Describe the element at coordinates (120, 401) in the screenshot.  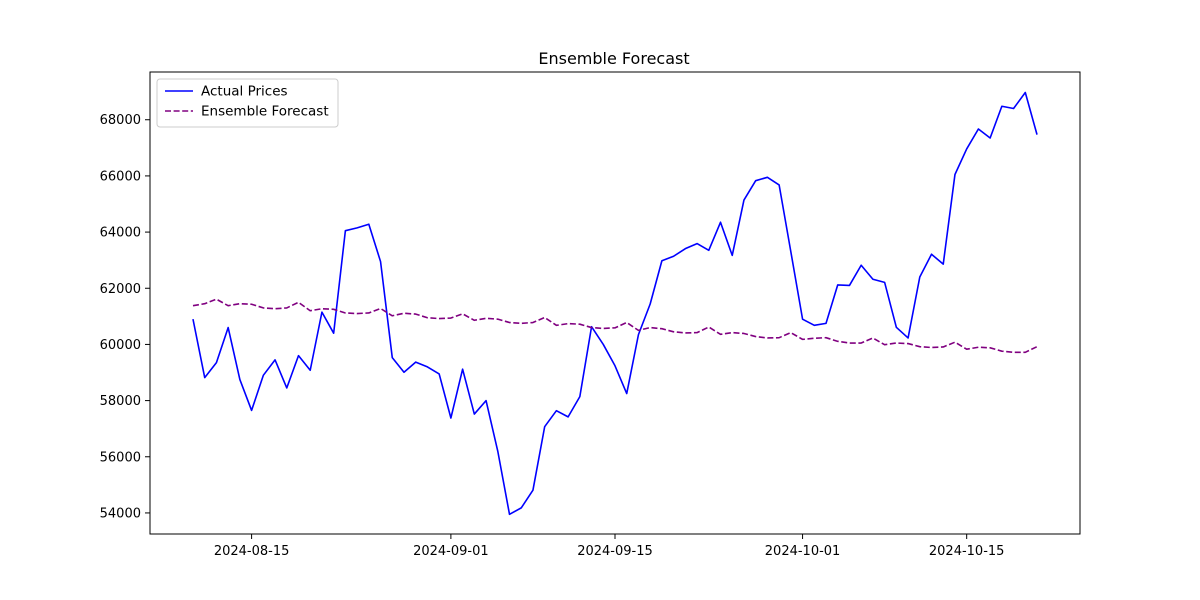
I see `y-tick-label: 58000` at that location.